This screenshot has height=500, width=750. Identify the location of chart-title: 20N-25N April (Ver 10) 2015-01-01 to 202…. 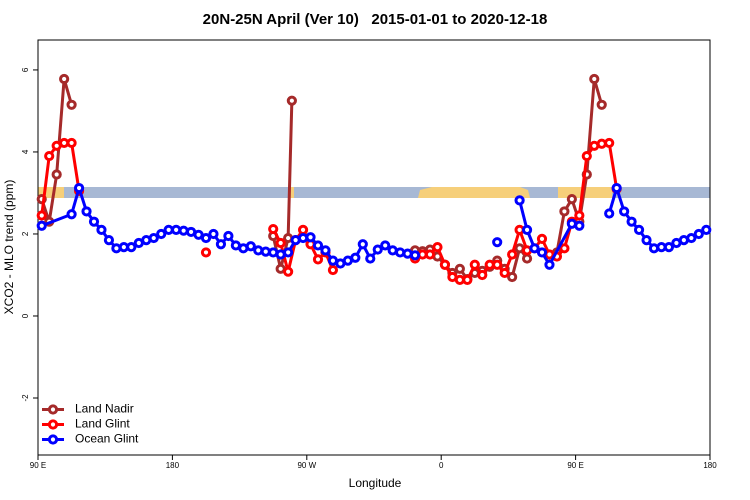
(375, 19).